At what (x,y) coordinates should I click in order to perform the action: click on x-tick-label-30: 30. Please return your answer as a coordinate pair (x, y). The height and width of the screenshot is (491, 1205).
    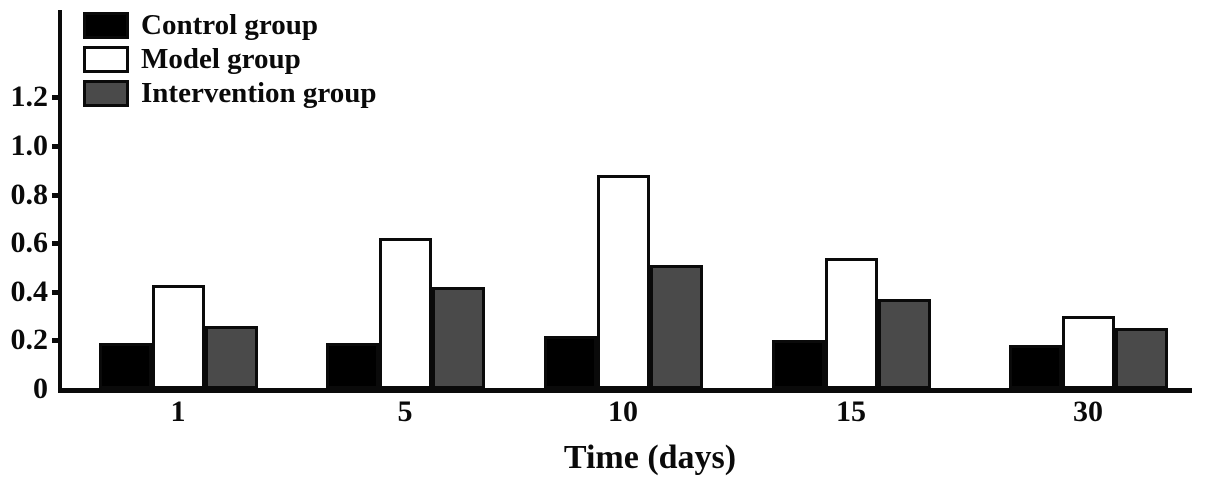
    Looking at the image, I should click on (1088, 411).